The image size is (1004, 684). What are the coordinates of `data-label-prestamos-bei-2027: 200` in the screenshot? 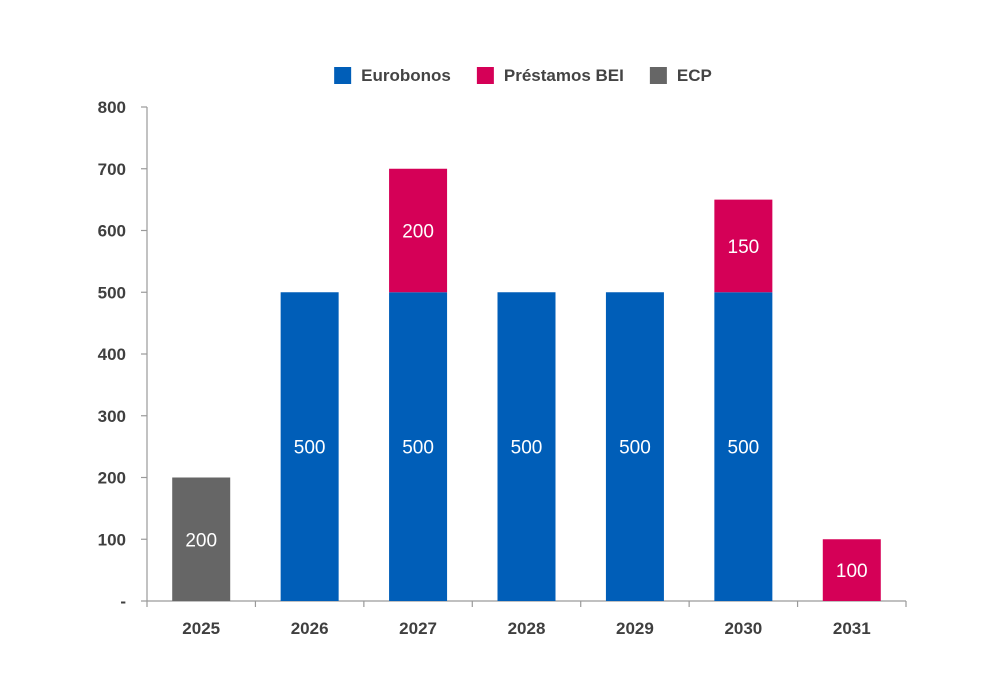 It's located at (418, 232).